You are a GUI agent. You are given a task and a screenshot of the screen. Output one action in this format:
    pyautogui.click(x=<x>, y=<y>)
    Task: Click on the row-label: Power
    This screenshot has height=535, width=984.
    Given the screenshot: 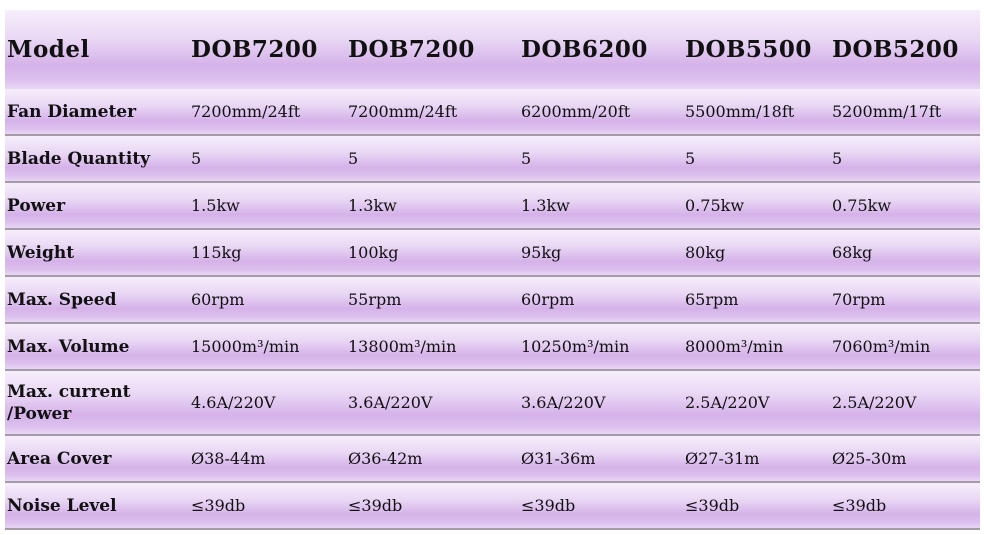 What is the action you would take?
    pyautogui.click(x=97, y=206)
    